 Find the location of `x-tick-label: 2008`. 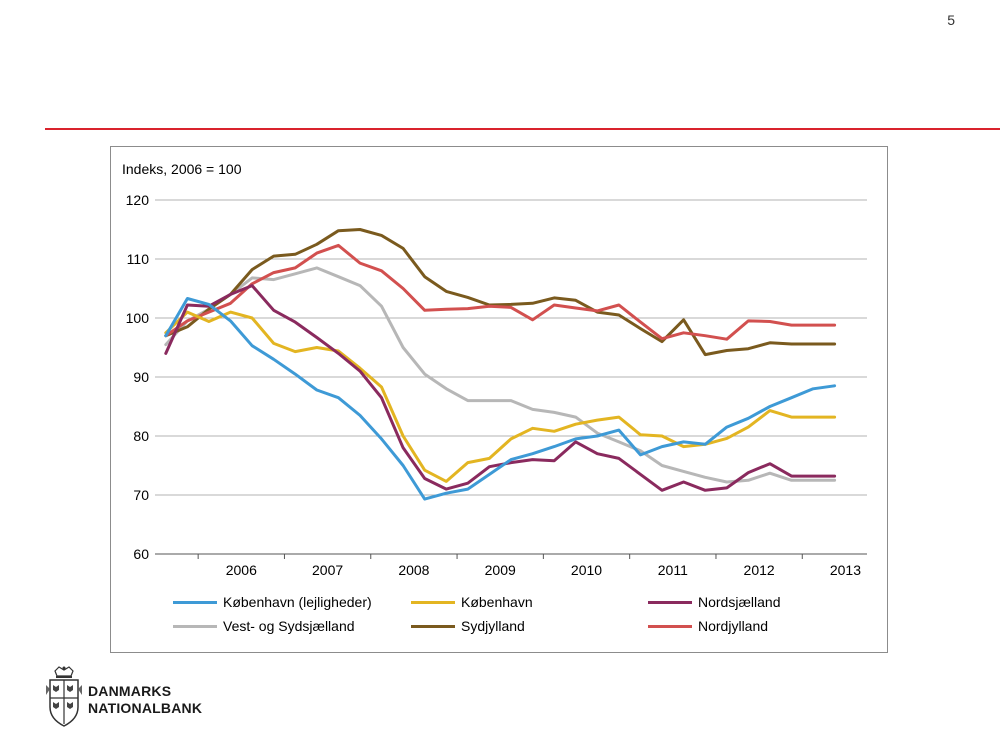

x-tick-label: 2008 is located at coordinates (413, 570).